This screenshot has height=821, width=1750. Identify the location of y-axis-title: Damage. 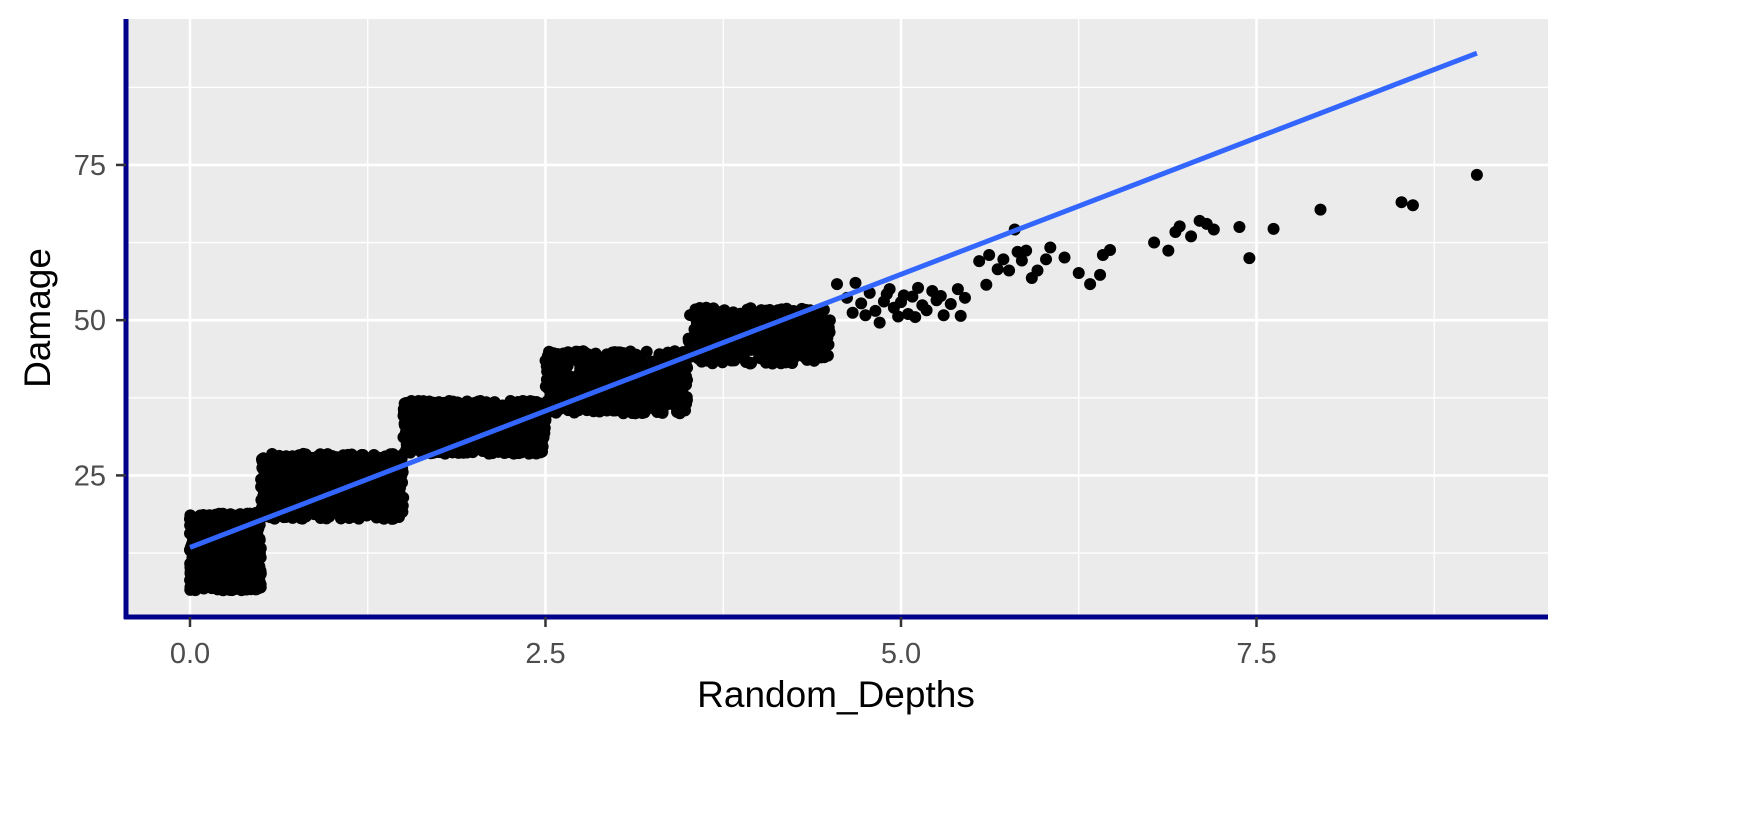
(37, 318).